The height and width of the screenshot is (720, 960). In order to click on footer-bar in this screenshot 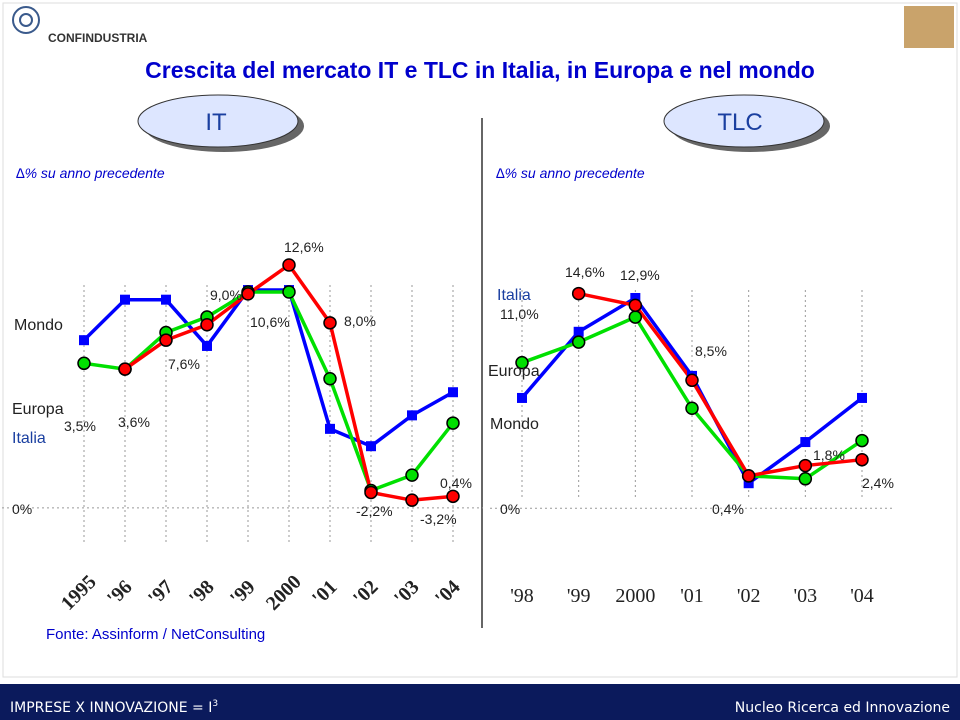, I will do `click(480, 702)`.